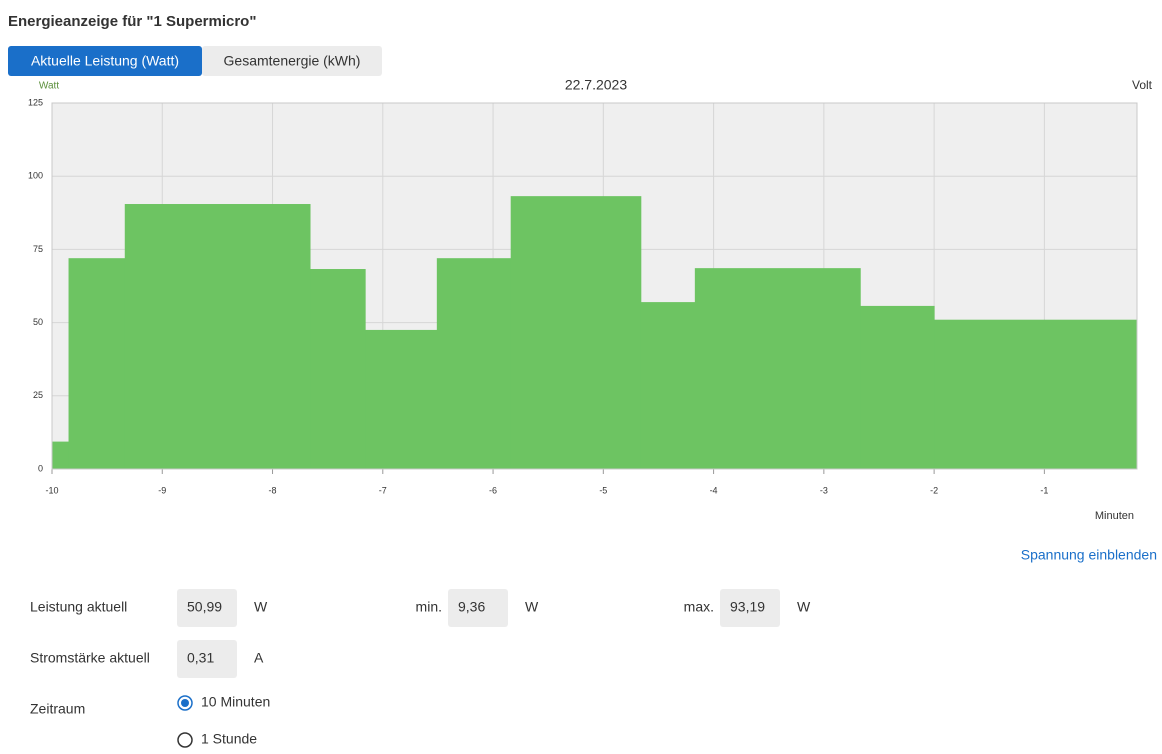 The height and width of the screenshot is (754, 1162). I want to click on tab-active, so click(105, 61).